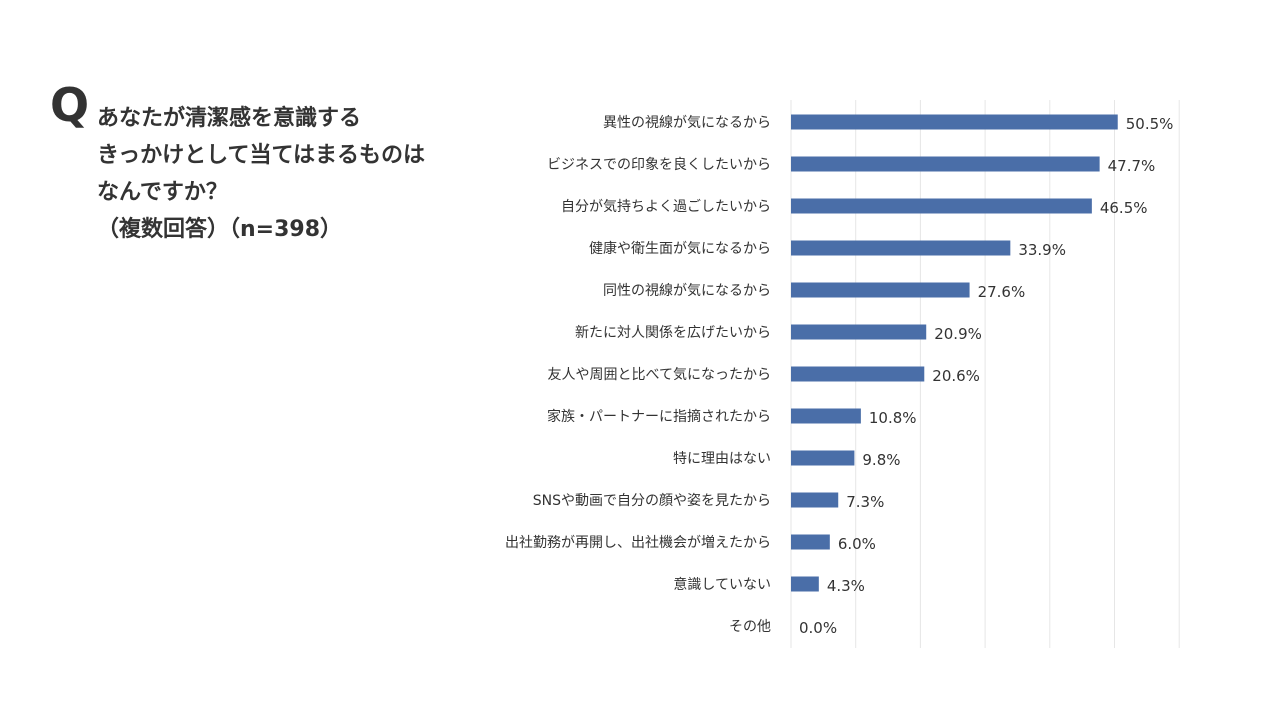 This screenshot has width=1280, height=720. What do you see at coordinates (652, 501) in the screenshot?
I see `category-label: SNSや動画で自分の顔や姿を見たから` at bounding box center [652, 501].